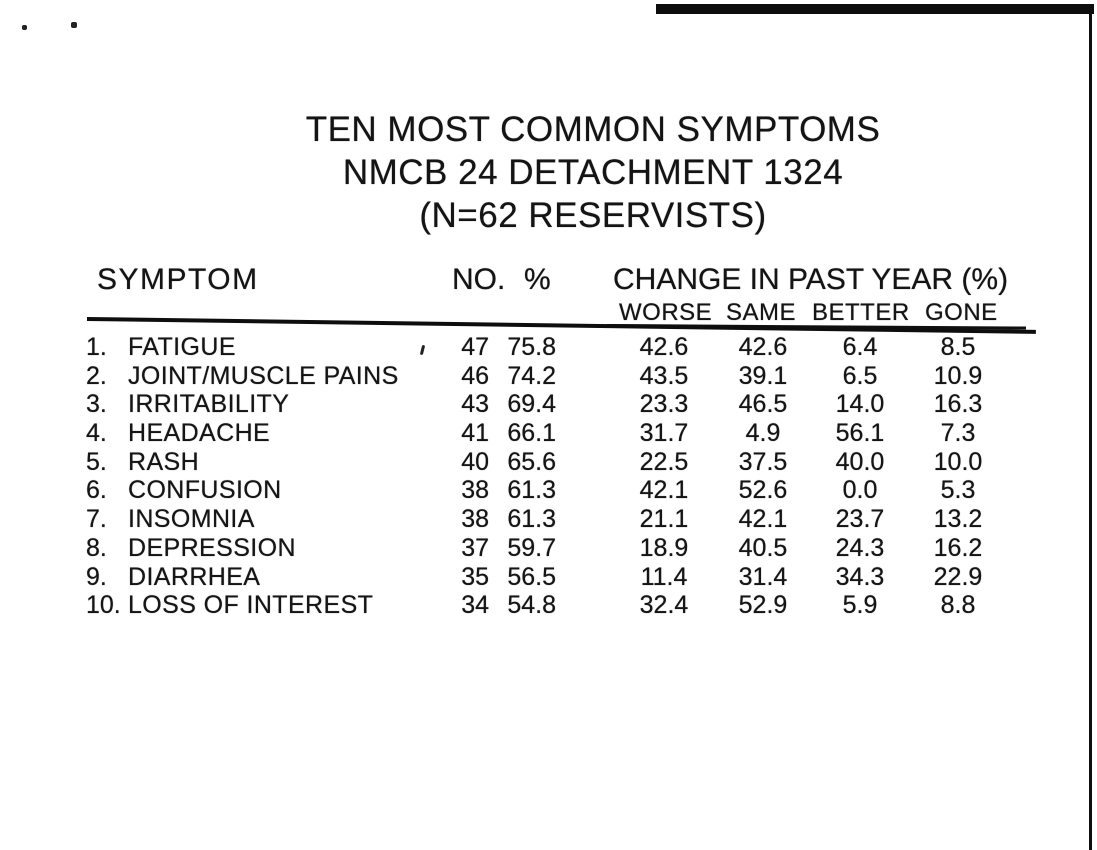 The width and height of the screenshot is (1097, 850). I want to click on row-percent: 66.1, so click(531, 433).